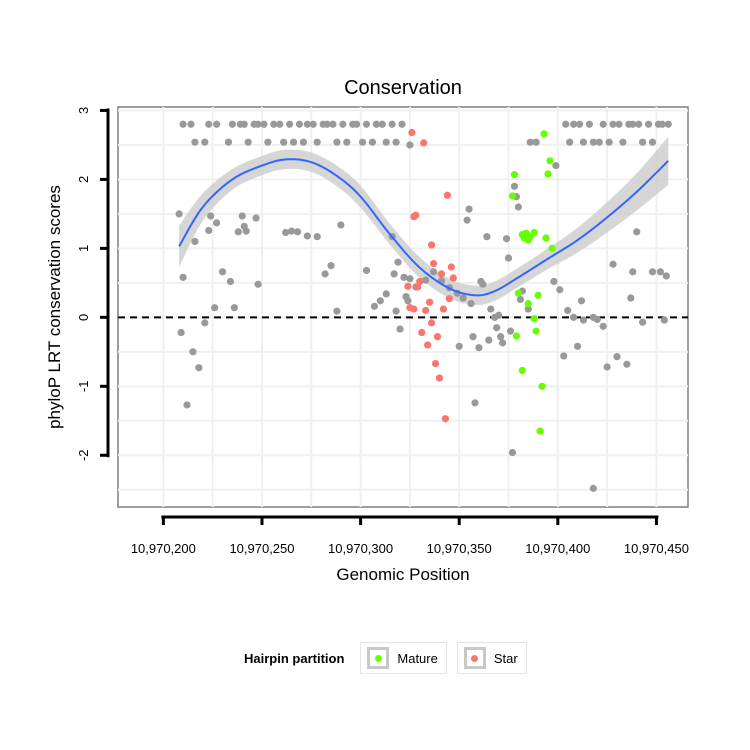 This screenshot has height=750, width=750. What do you see at coordinates (261, 548) in the screenshot?
I see `x-tick-label: 10,970,250` at bounding box center [261, 548].